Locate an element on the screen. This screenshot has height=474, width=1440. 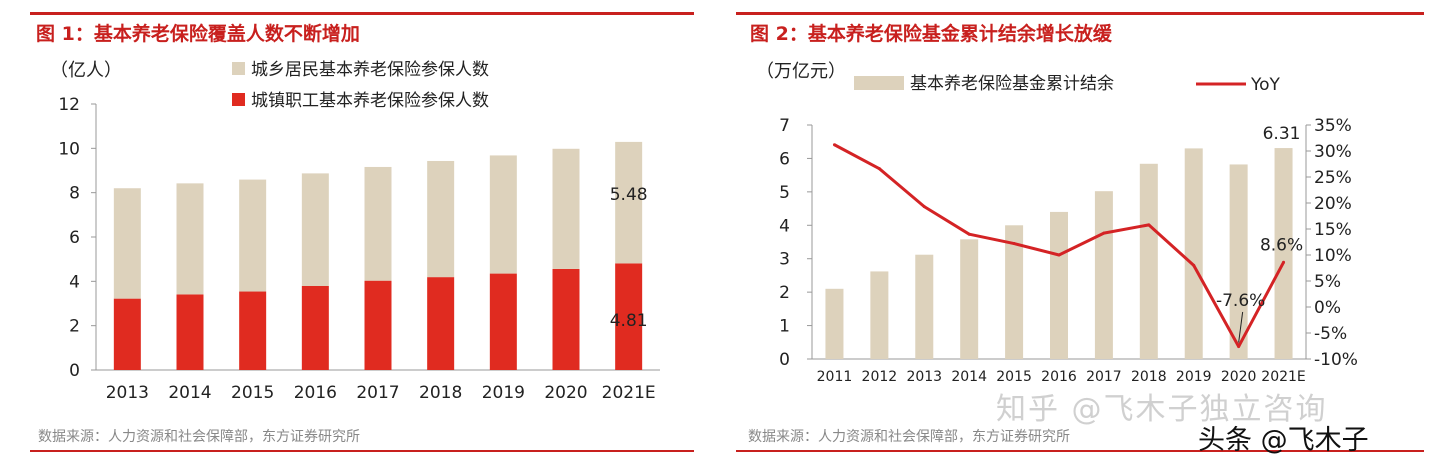
data-label: 6.31 is located at coordinates (1282, 134).